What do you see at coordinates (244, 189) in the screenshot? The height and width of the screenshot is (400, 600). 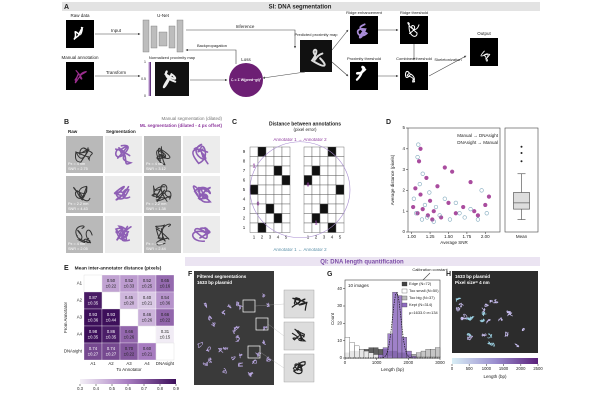 I see `row-label: 5` at bounding box center [244, 189].